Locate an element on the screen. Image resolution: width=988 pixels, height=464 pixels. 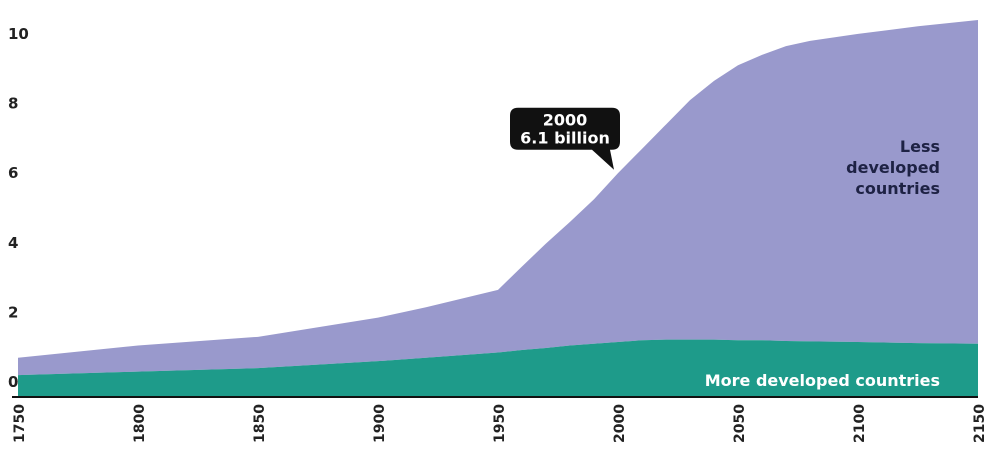
x-tick-label: 1800 is located at coordinates (140, 423).